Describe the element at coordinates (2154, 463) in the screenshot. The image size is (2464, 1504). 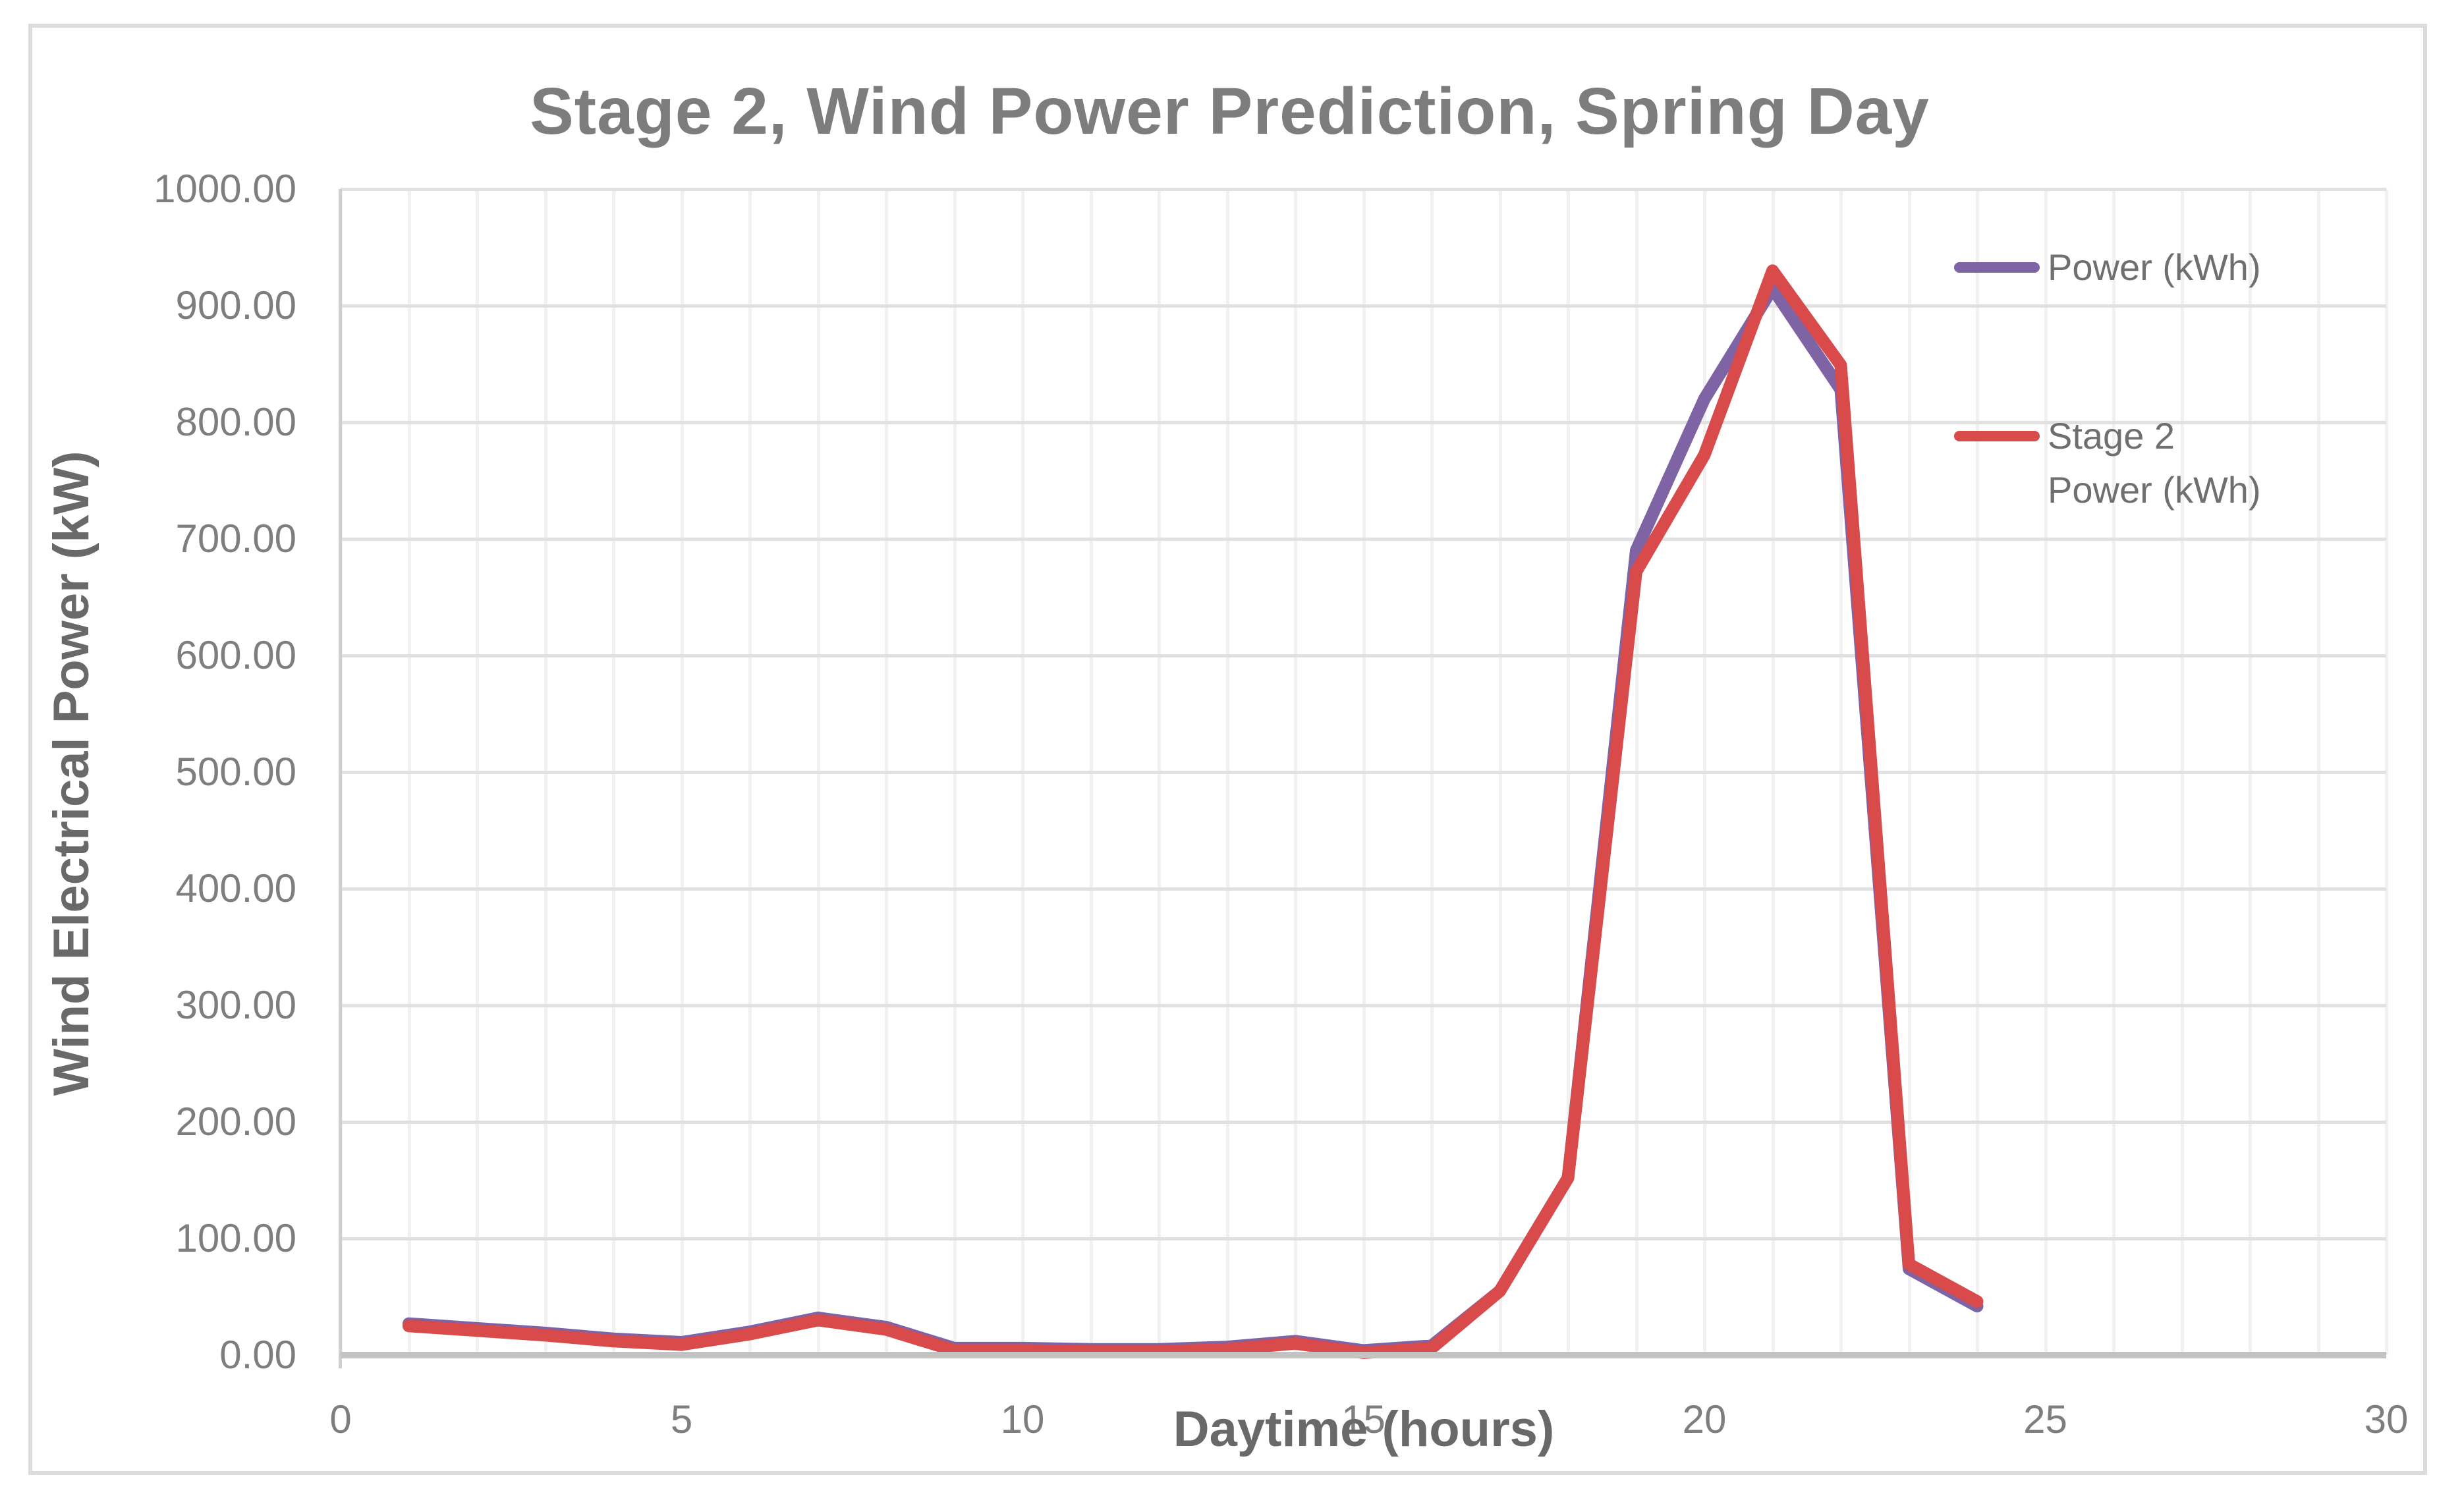
I see `legend-label-stage2: Stage 2 Power (kWh)` at that location.